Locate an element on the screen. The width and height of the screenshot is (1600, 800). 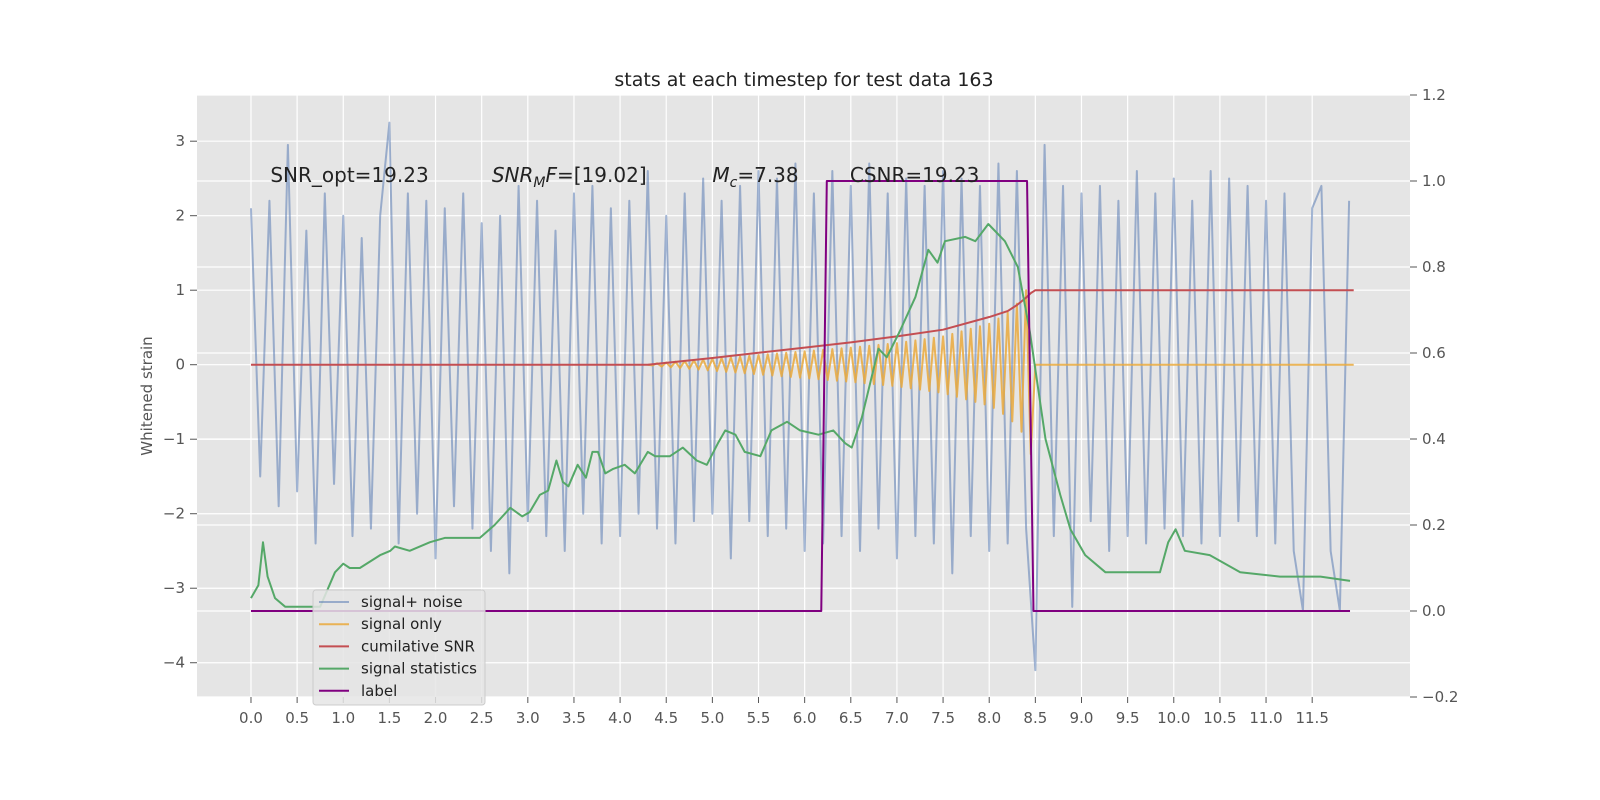
x-tick-label: 8.0 is located at coordinates (989, 718).